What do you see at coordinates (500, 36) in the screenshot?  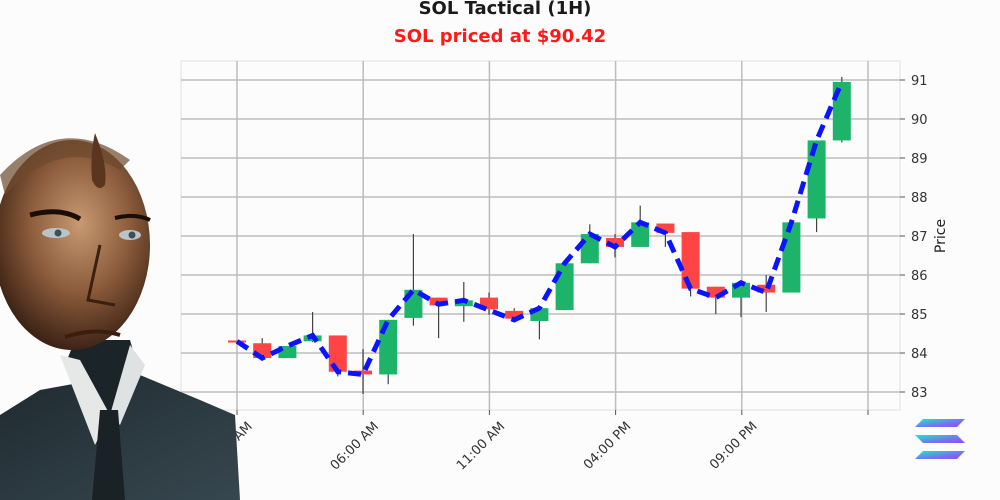 I see `price-subtitle: SOL priced at $90.42` at bounding box center [500, 36].